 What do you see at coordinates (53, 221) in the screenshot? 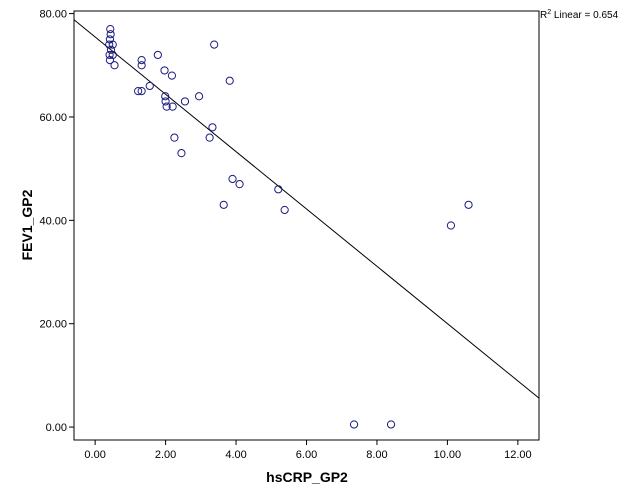
I see `y-tick-label: 40.00` at bounding box center [53, 221].